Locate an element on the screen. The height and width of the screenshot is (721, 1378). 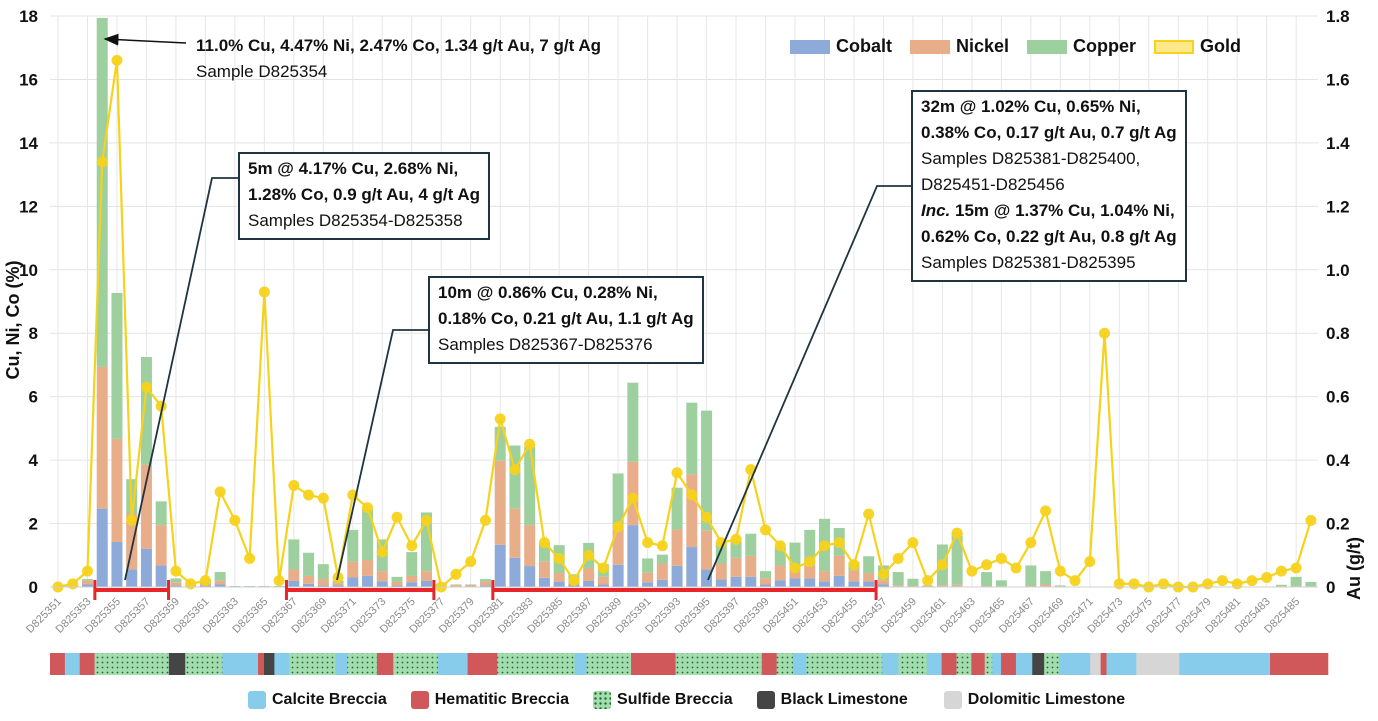
annotation-line: 1.28% Co, 0.9 g/t Au, 4 g/t Ag is located at coordinates (364, 194).